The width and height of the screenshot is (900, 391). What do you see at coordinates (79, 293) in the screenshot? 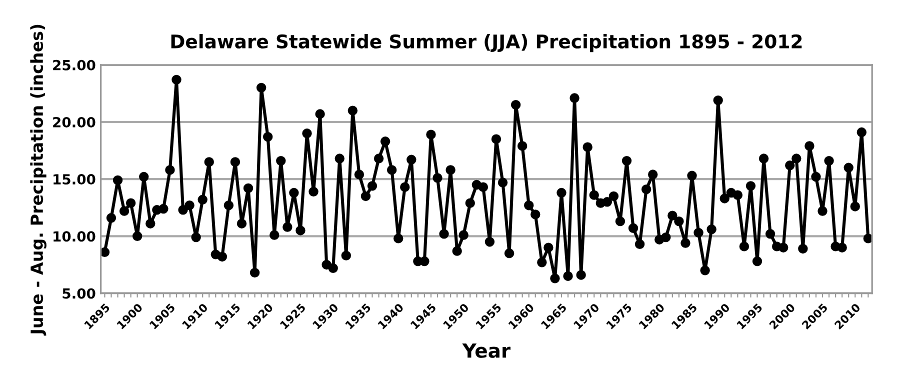
I see `y-tick-label: 5.00` at bounding box center [79, 293].